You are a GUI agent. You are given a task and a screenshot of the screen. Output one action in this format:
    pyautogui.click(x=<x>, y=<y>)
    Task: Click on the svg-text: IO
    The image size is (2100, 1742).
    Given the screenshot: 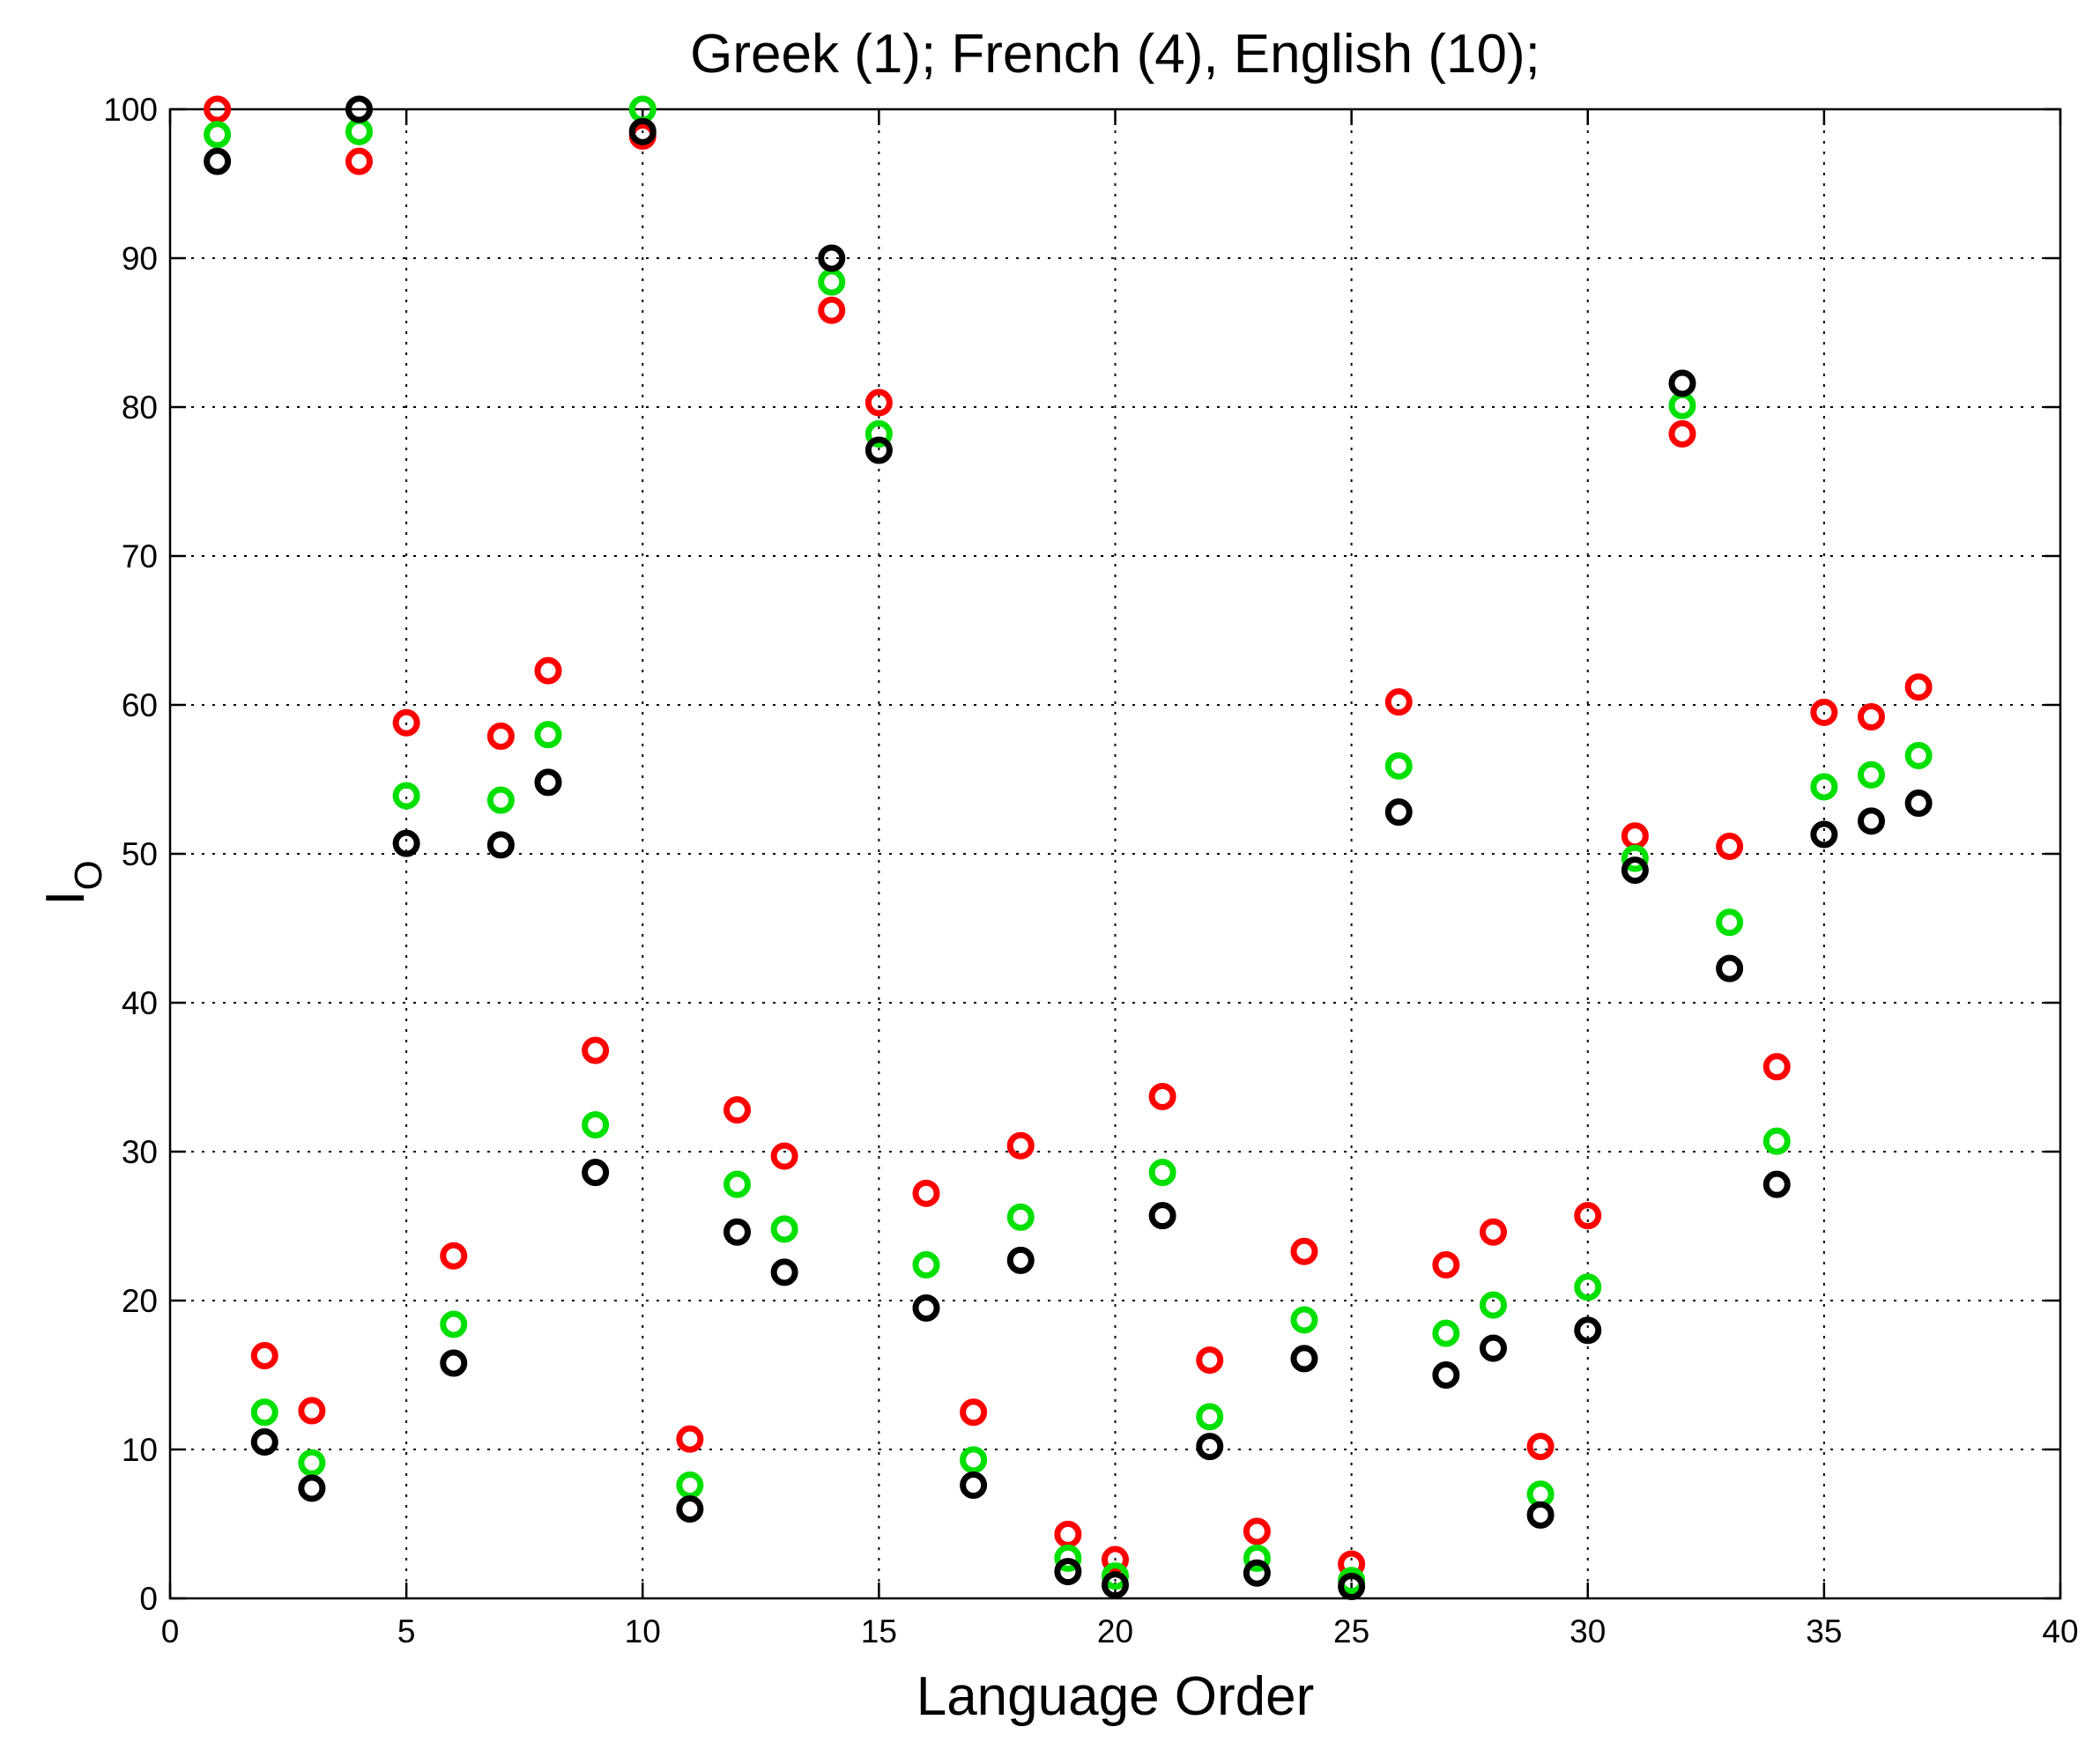 What is the action you would take?
    pyautogui.click(x=72, y=882)
    